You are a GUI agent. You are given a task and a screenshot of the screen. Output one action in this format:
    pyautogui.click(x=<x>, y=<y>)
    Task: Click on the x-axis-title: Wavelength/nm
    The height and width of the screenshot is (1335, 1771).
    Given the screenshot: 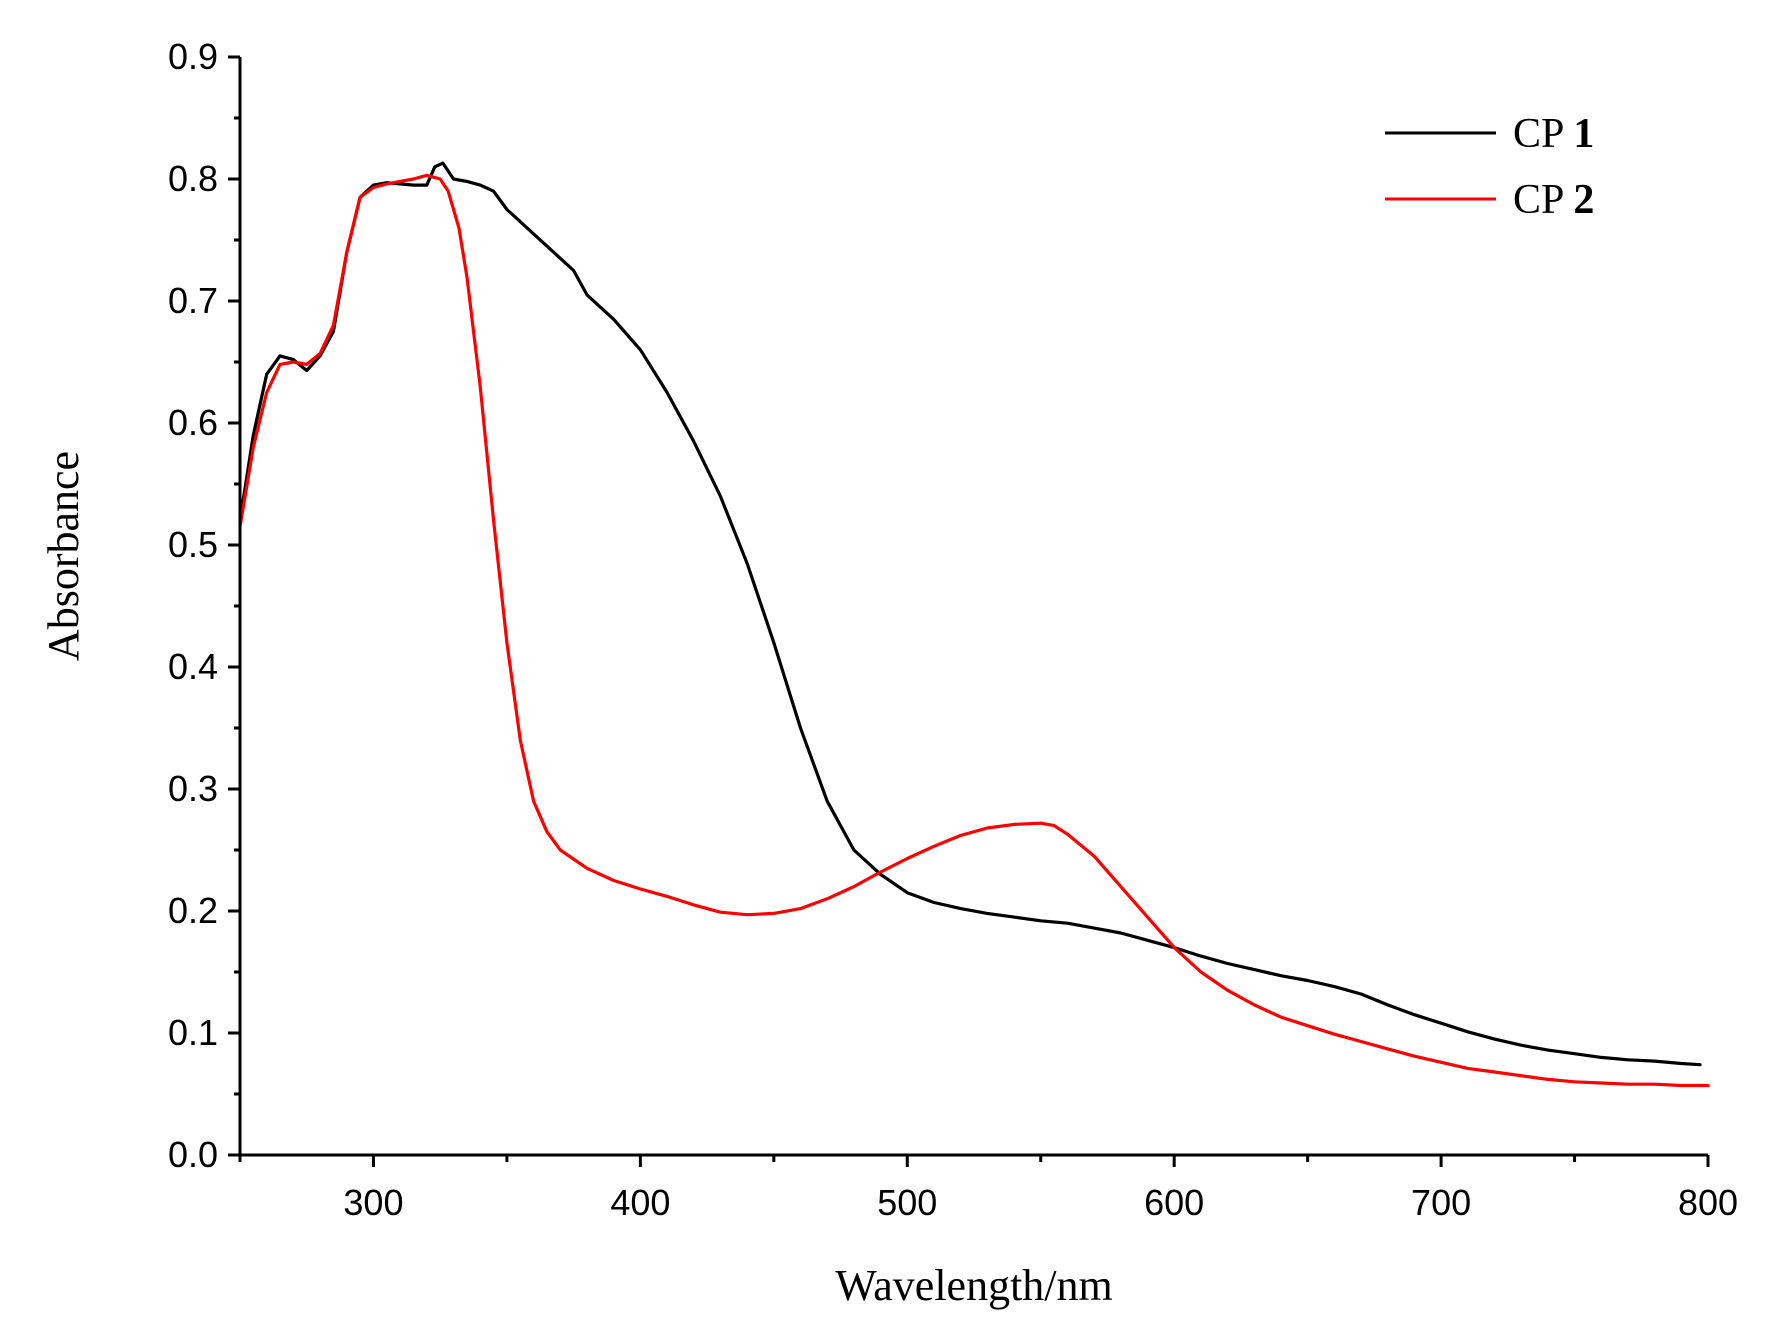 What is the action you would take?
    pyautogui.click(x=974, y=1285)
    